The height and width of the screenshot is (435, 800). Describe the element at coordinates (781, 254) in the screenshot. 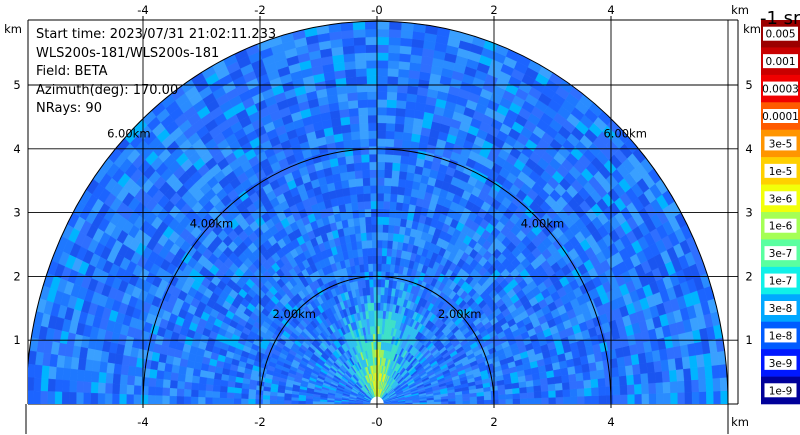

I see `colorbar-tick-label: 3e-7` at that location.